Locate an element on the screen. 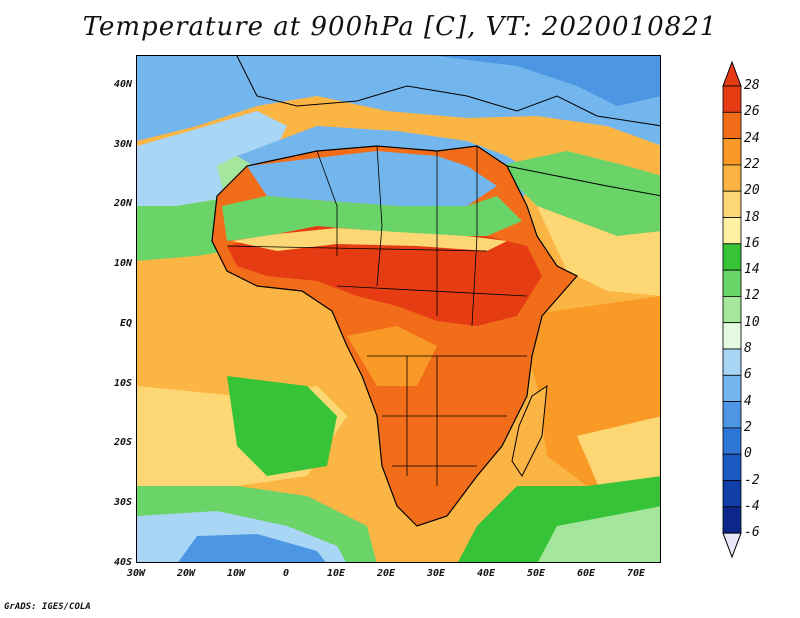  arabia-coastline is located at coordinates (583, 181).